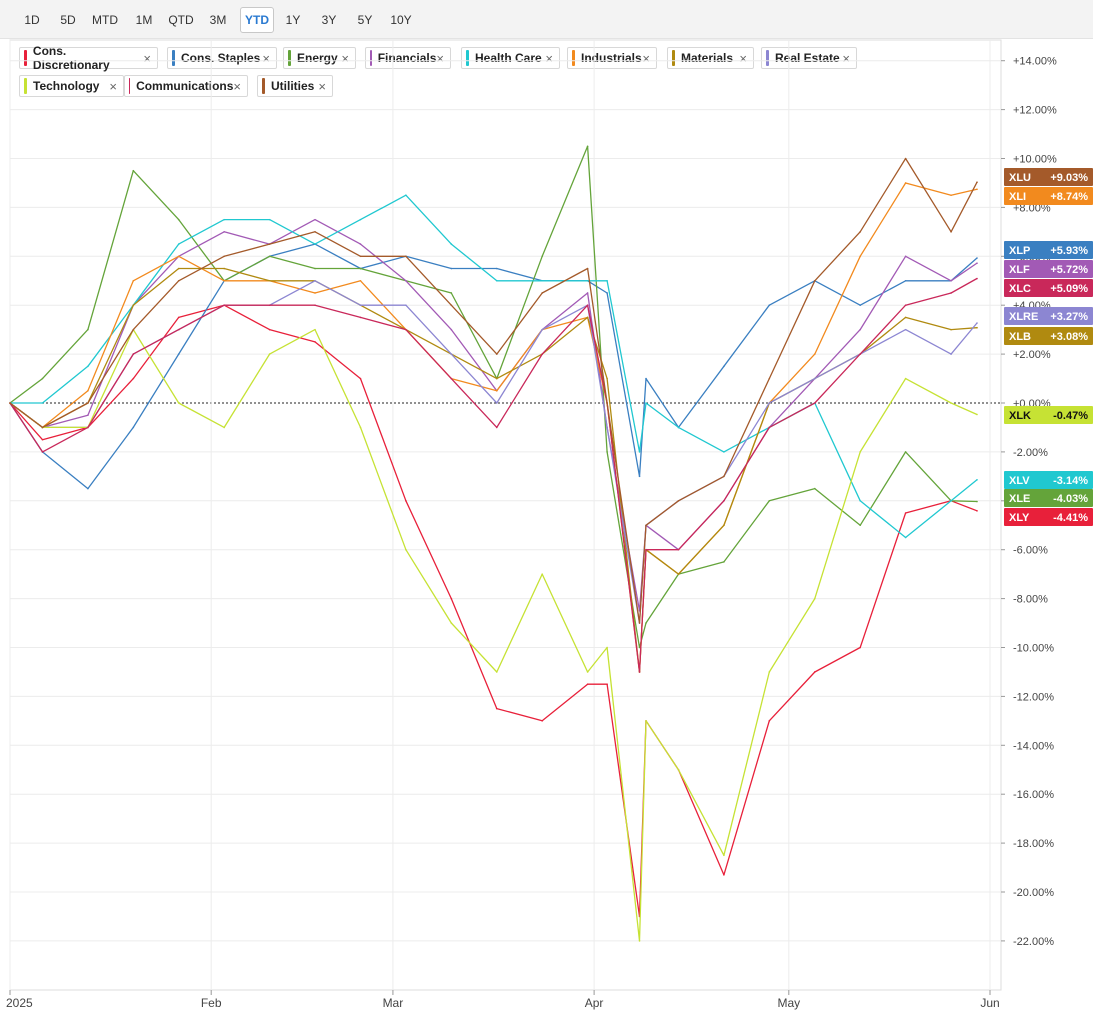 Image resolution: width=1099 pixels, height=1015 pixels. What do you see at coordinates (66, 86) in the screenshot?
I see `legend-label: Technology` at bounding box center [66, 86].